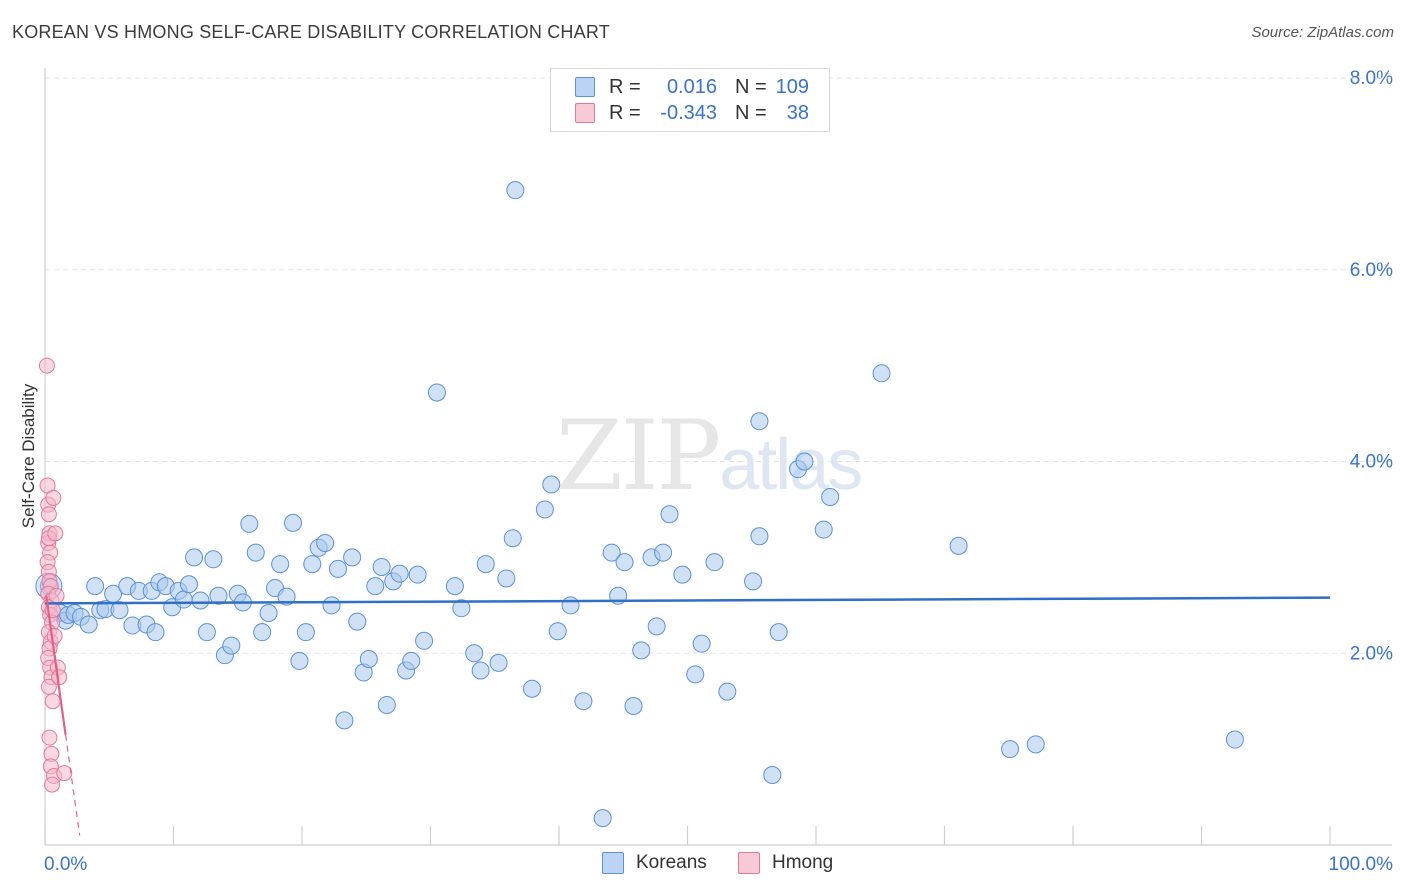 The width and height of the screenshot is (1406, 892). What do you see at coordinates (797, 112) in the screenshot?
I see `hmong-n-value: 38` at bounding box center [797, 112].